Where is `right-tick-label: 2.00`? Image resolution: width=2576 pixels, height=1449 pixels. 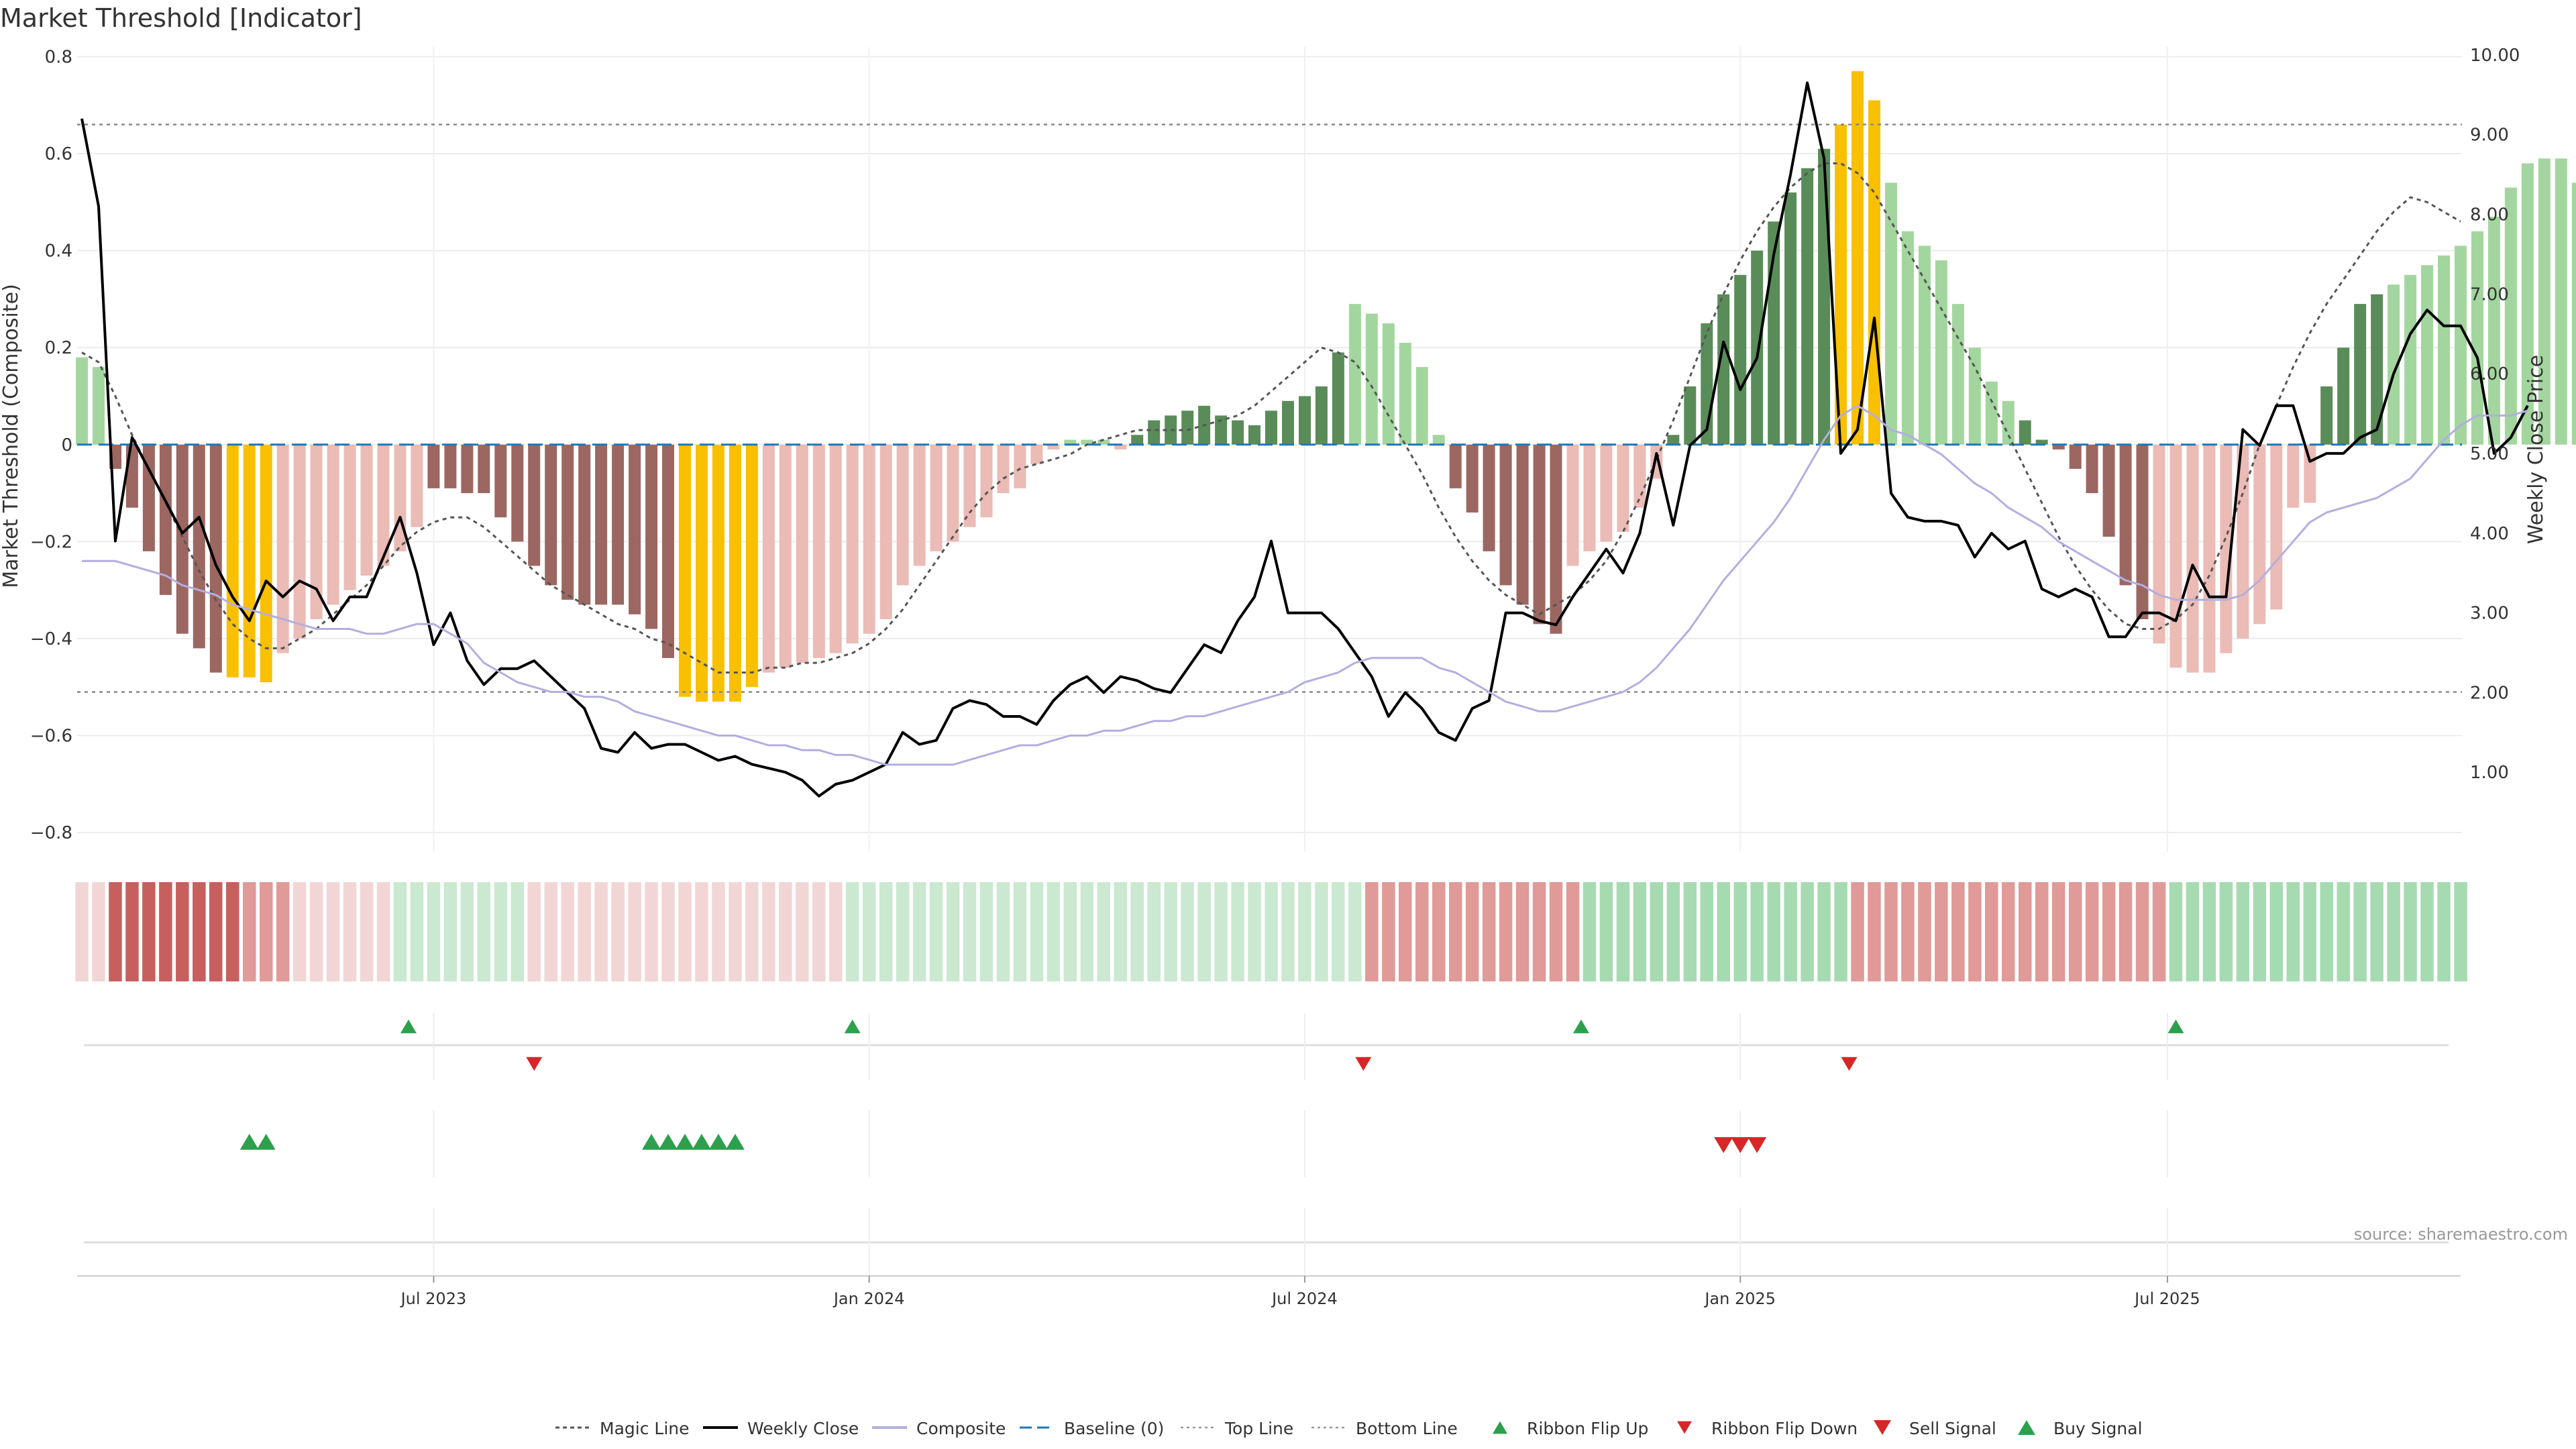
right-tick-label: 2.00 is located at coordinates (2489, 693).